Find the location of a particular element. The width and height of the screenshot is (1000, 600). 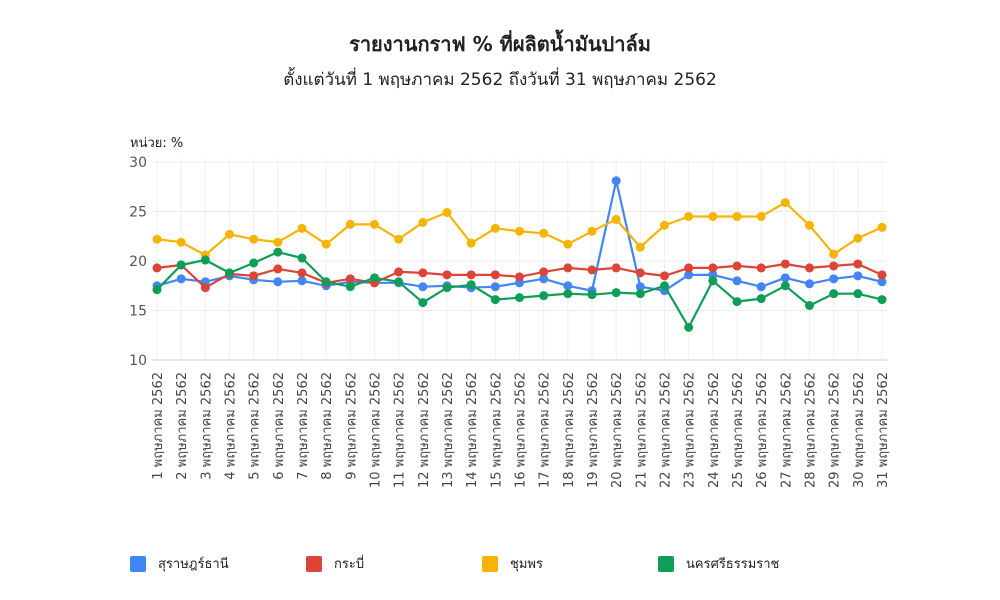

legend-item: นครศรีธรรมราช is located at coordinates (718, 563).